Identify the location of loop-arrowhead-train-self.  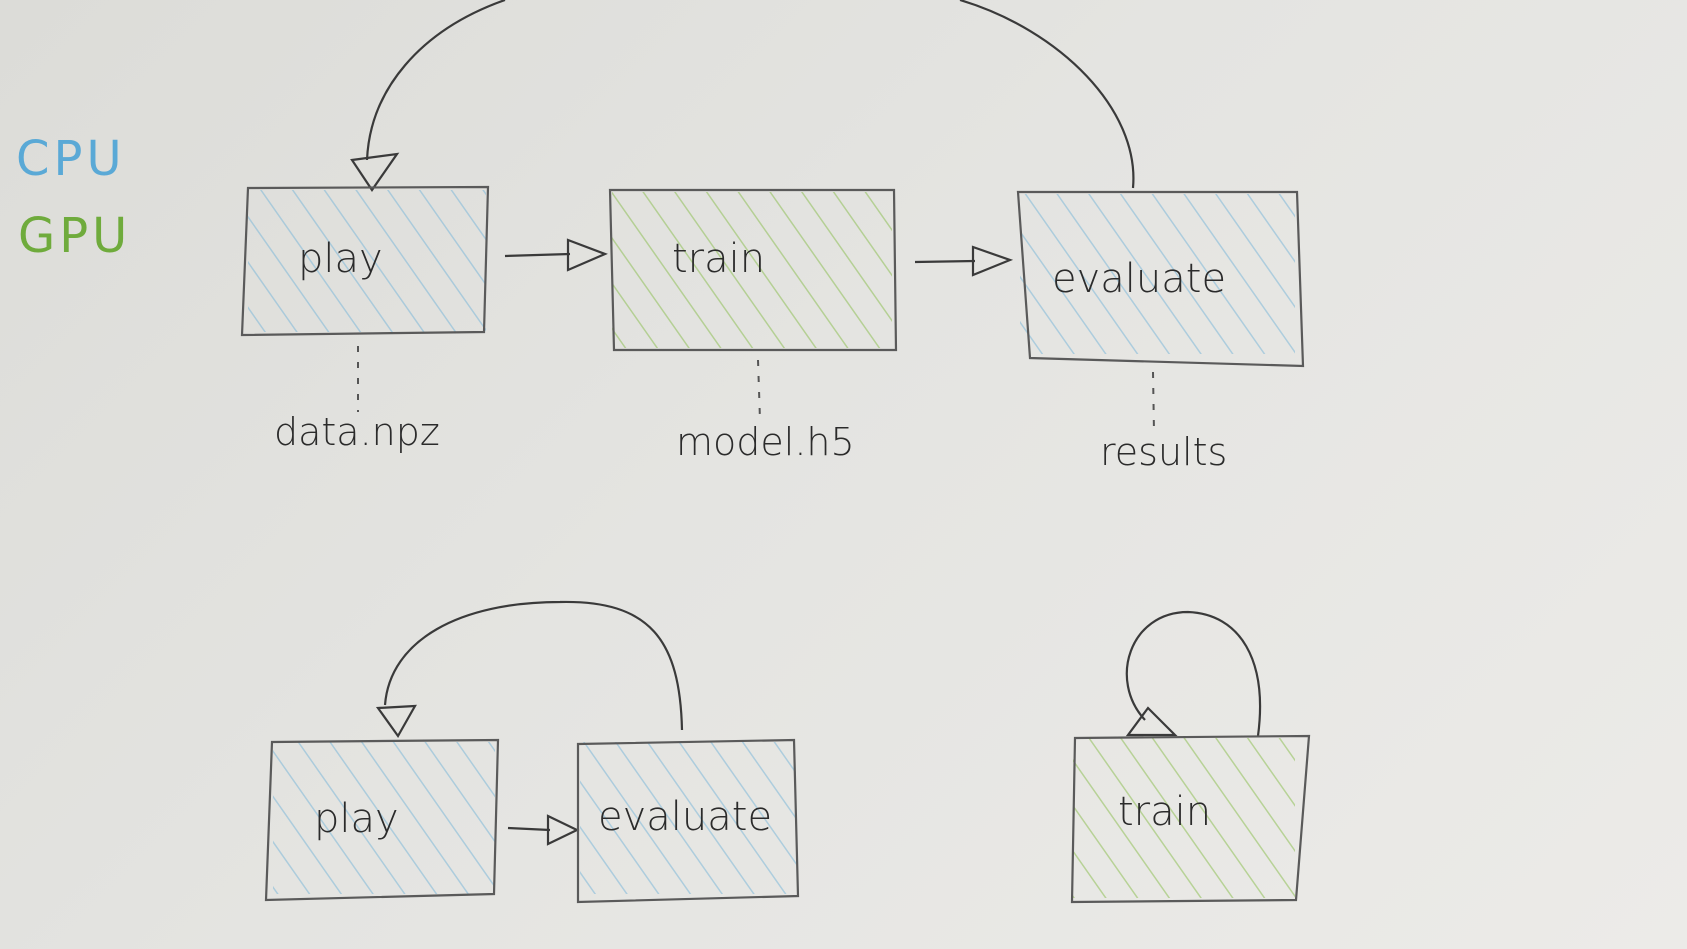
(1151, 721).